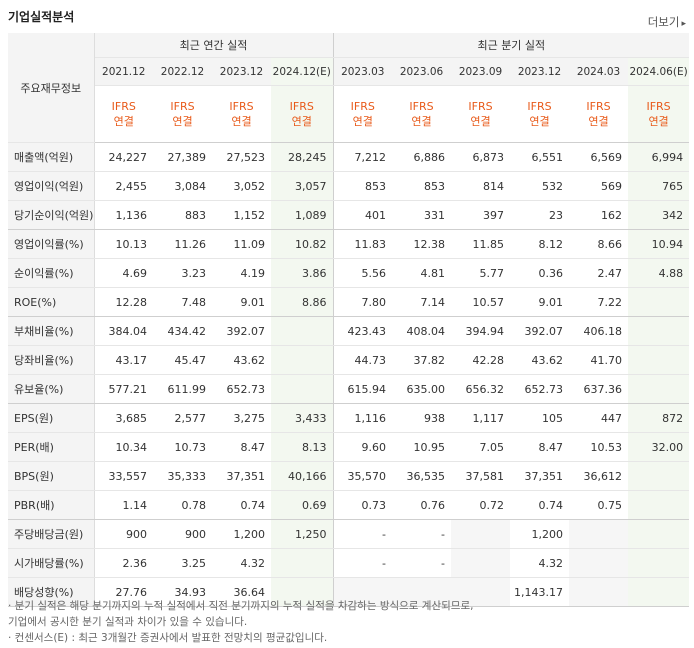 Image resolution: width=694 pixels, height=648 pixels. I want to click on value-cell: 6,886, so click(422, 157).